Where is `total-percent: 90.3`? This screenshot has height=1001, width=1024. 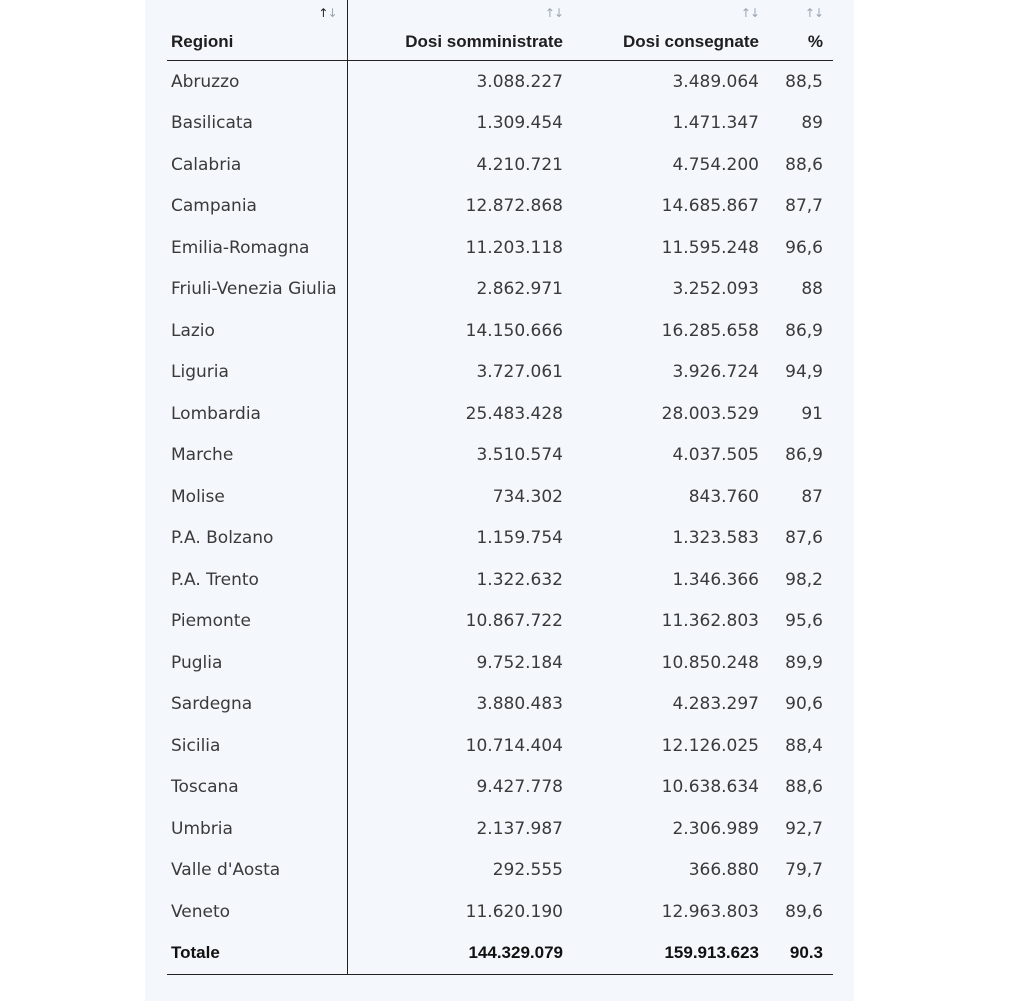
total-percent: 90.3 is located at coordinates (801, 953).